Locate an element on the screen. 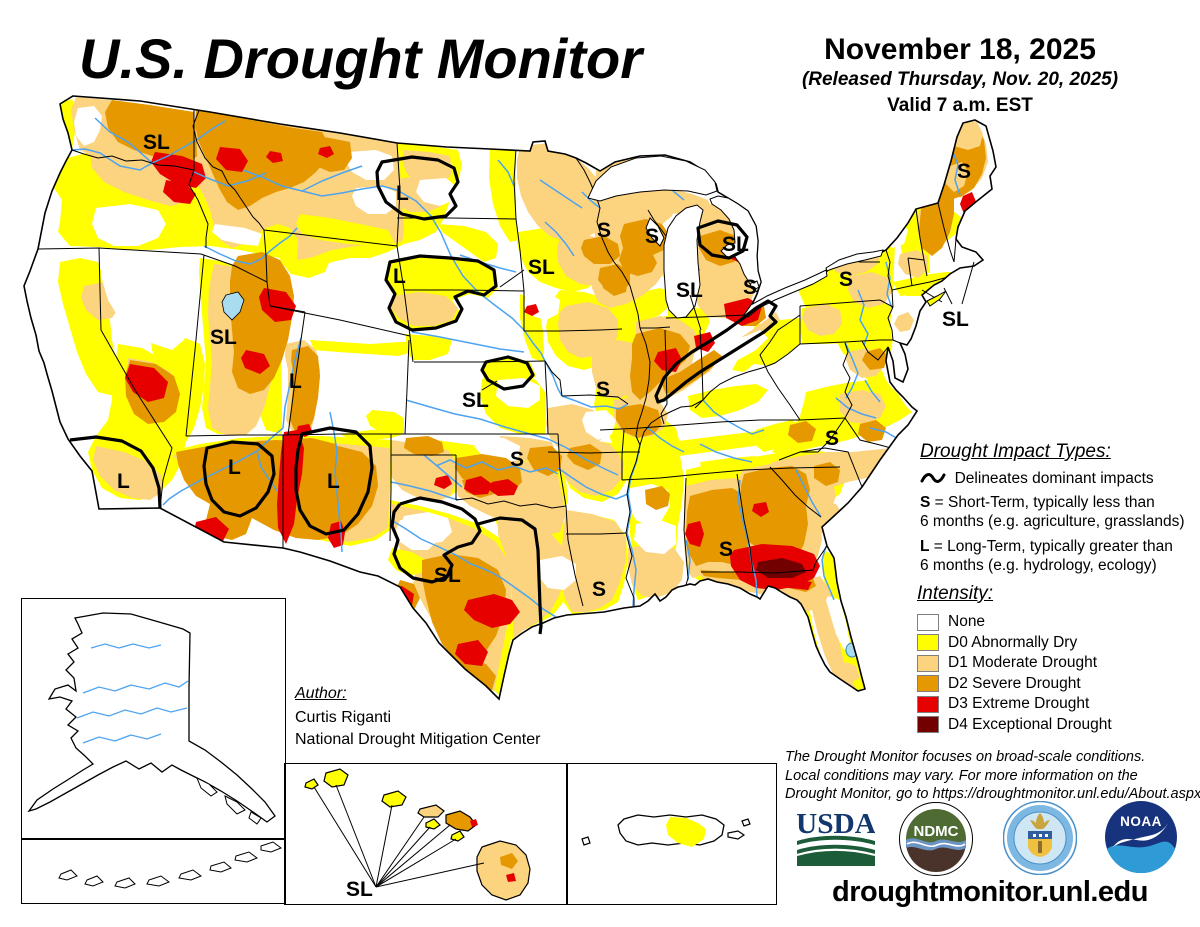  svg-text: NOAA is located at coordinates (1141, 821).